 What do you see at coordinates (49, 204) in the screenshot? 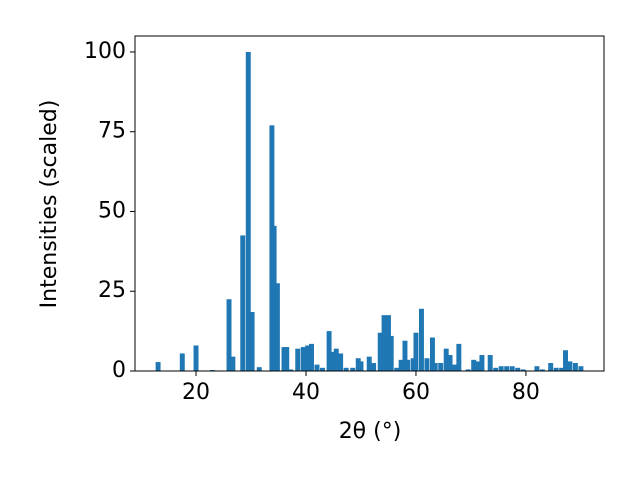
I see `y-axis-label: Intensities (scaled)` at bounding box center [49, 204].